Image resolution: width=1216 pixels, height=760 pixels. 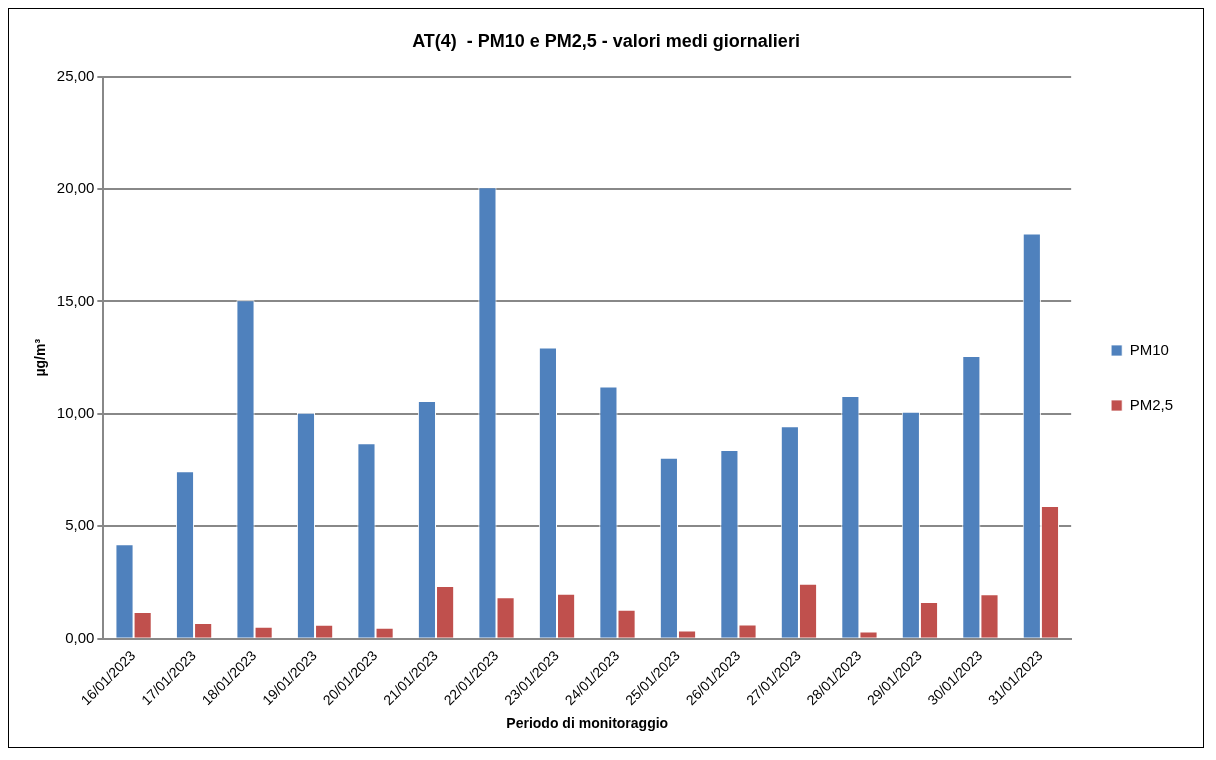 What do you see at coordinates (80, 637) in the screenshot?
I see `y-tick-label: 0,00` at bounding box center [80, 637].